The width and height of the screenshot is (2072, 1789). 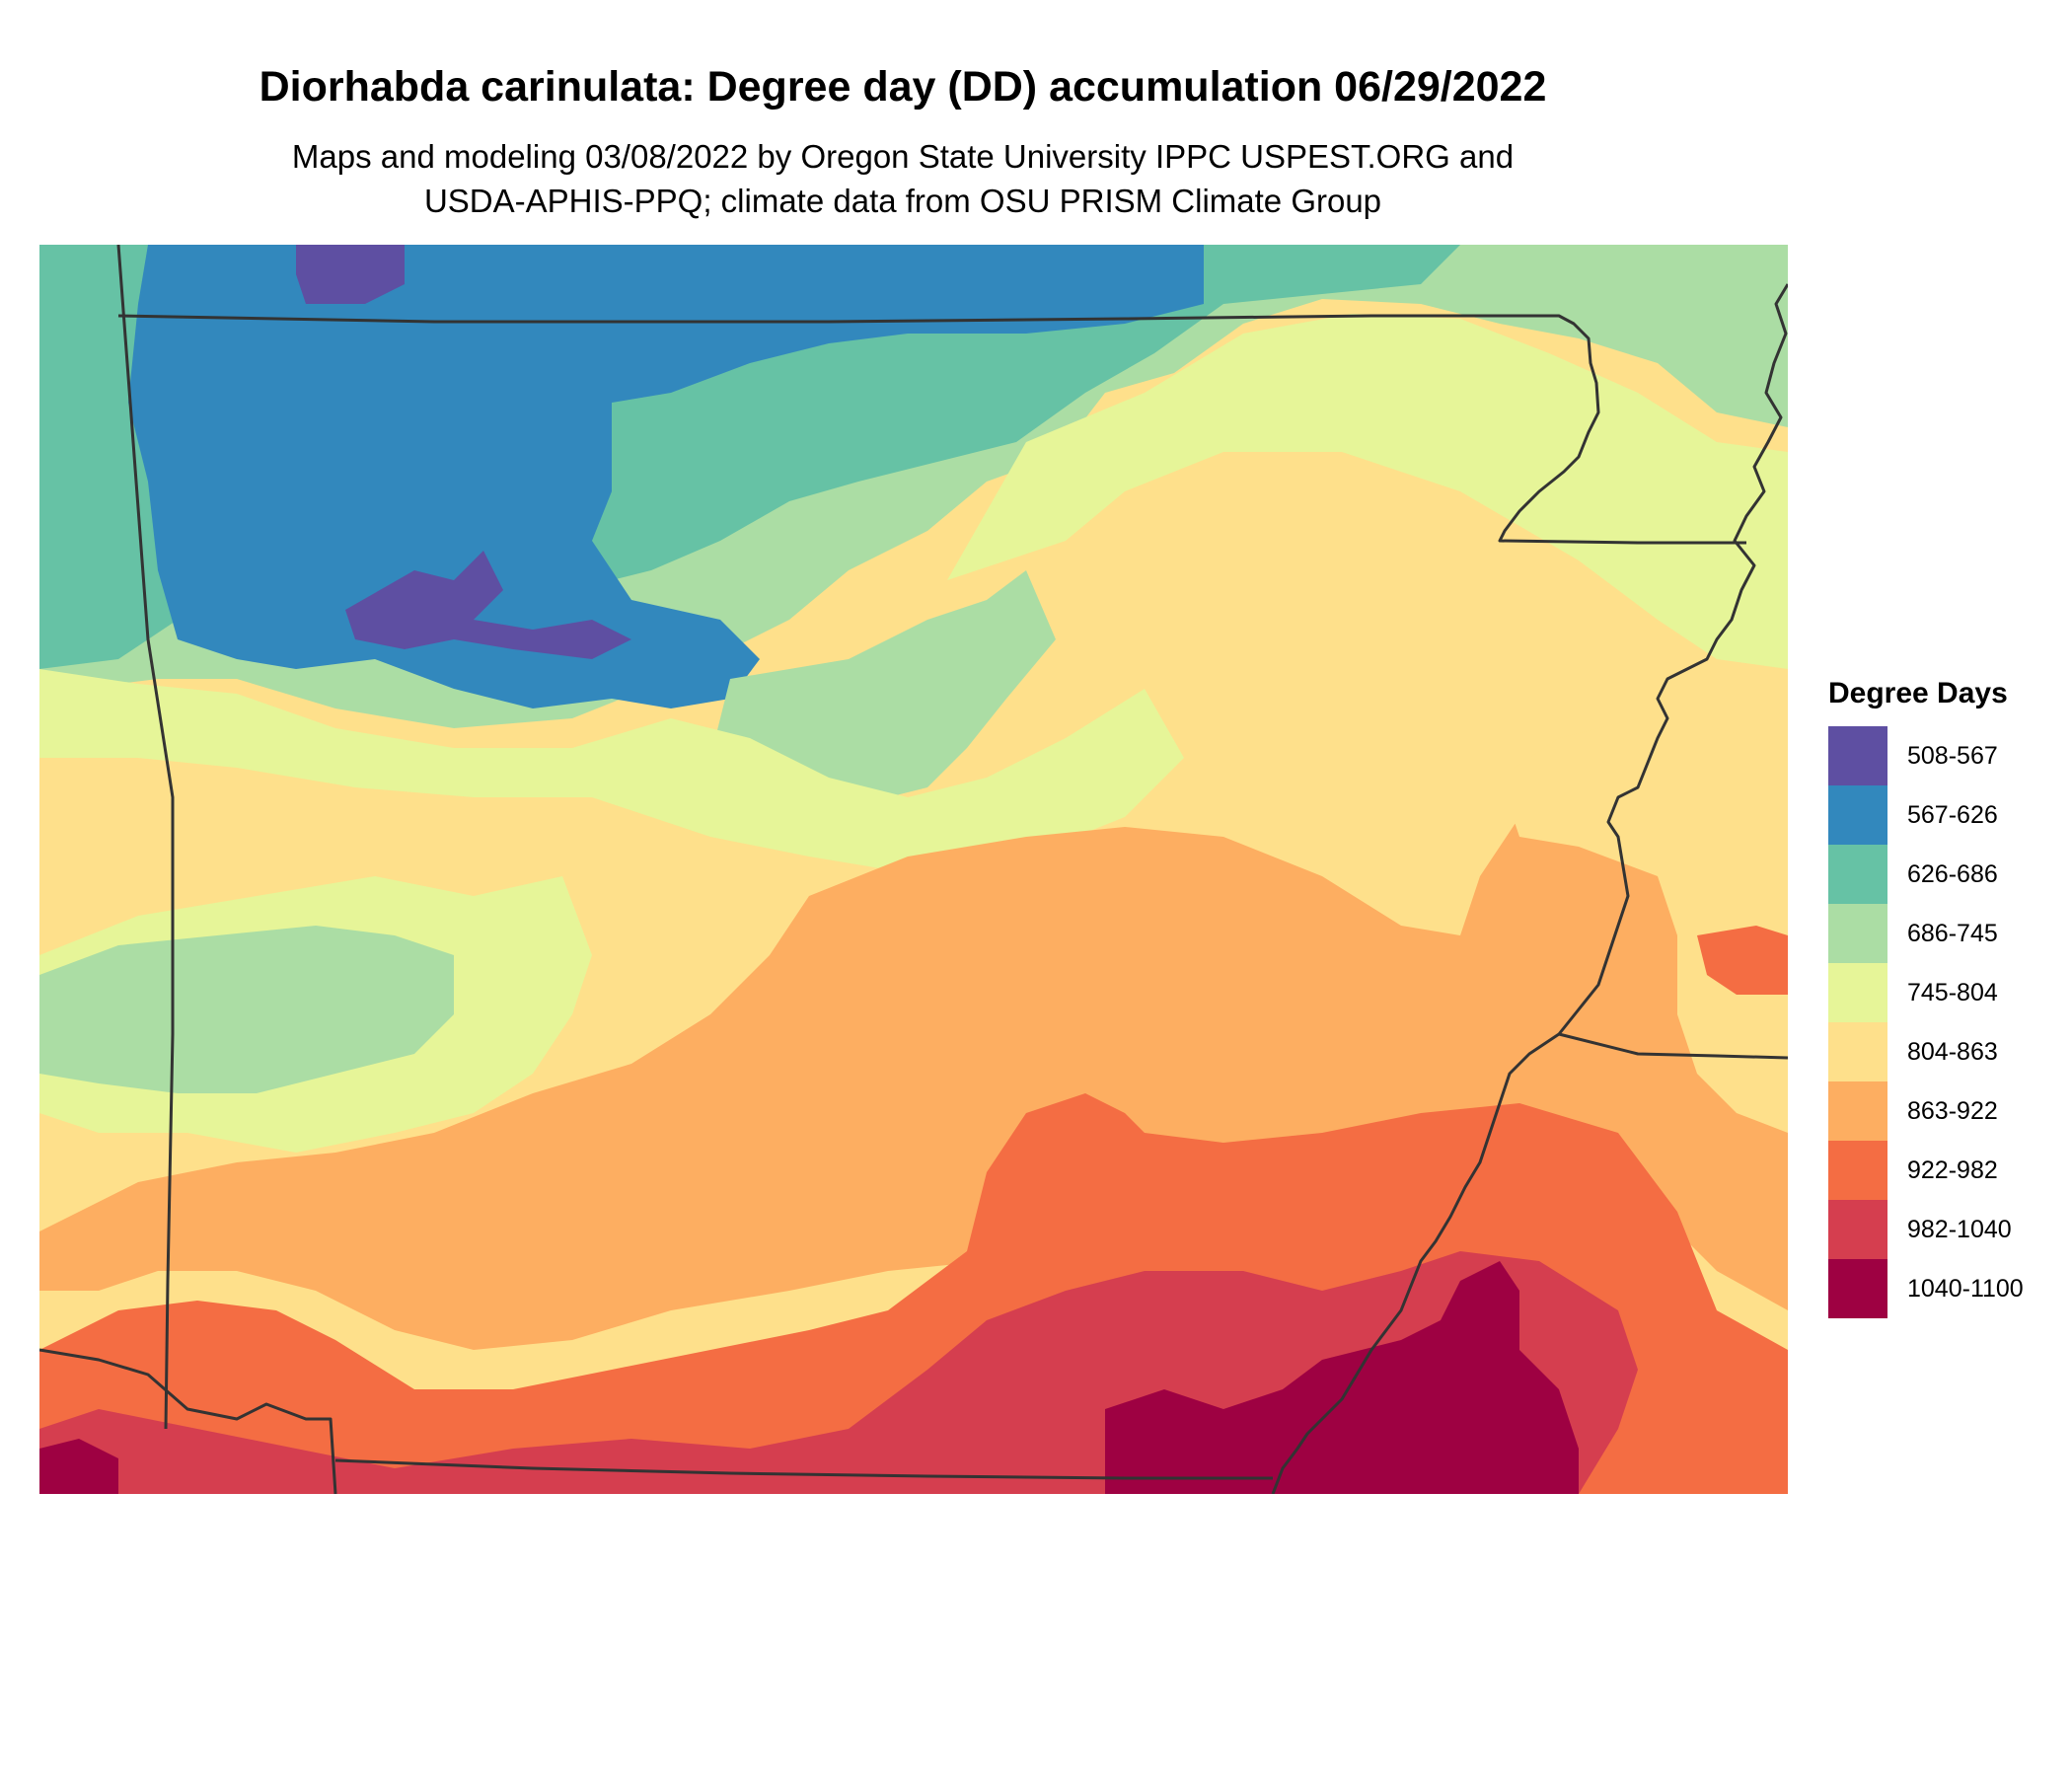 I want to click on legend-item: 567-626, so click(x=1926, y=815).